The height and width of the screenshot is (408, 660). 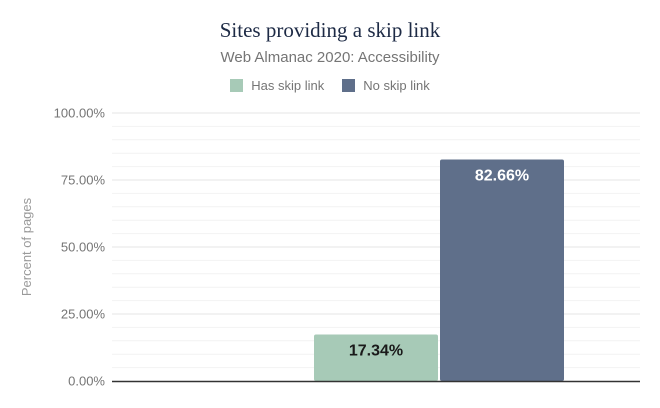 I want to click on y-tick-label: 100.00%, so click(x=80, y=113).